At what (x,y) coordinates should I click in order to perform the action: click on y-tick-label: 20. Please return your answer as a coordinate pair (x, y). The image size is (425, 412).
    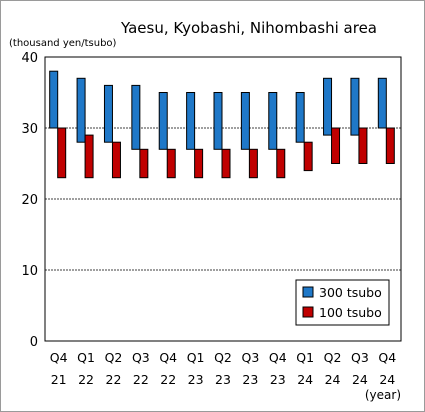
    Looking at the image, I should click on (29, 200).